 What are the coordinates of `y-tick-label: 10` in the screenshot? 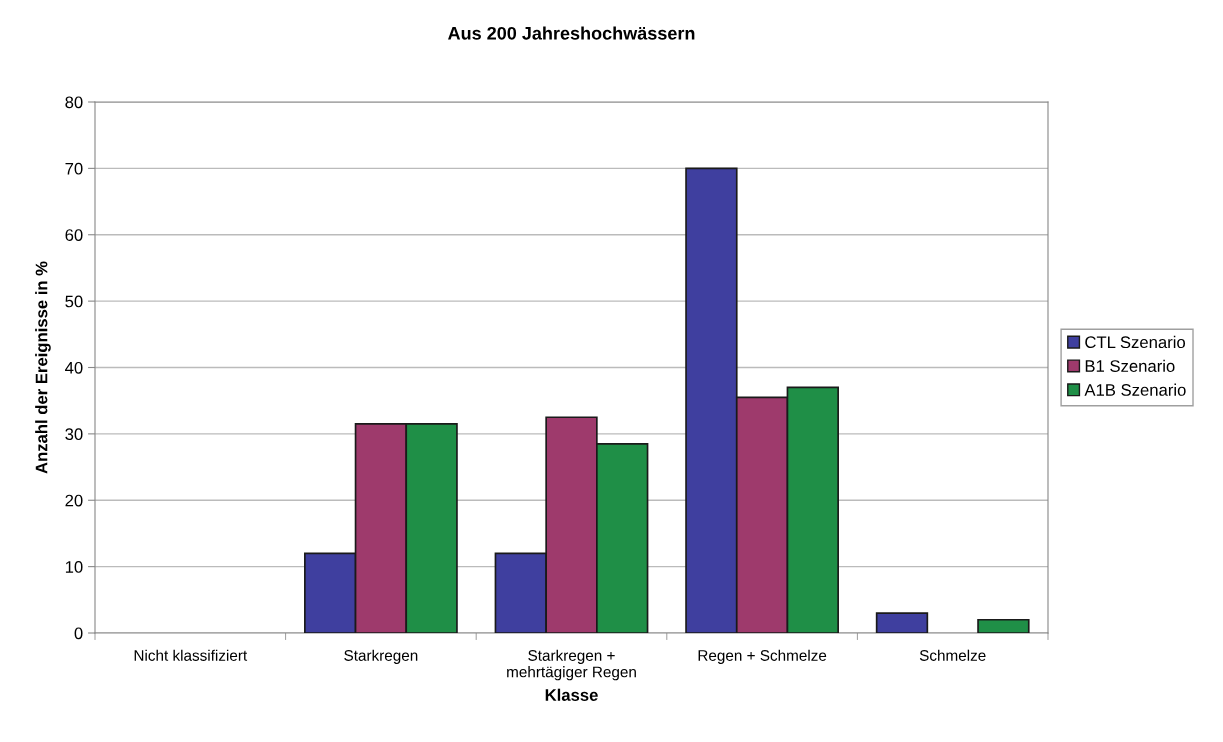 It's located at (74, 567).